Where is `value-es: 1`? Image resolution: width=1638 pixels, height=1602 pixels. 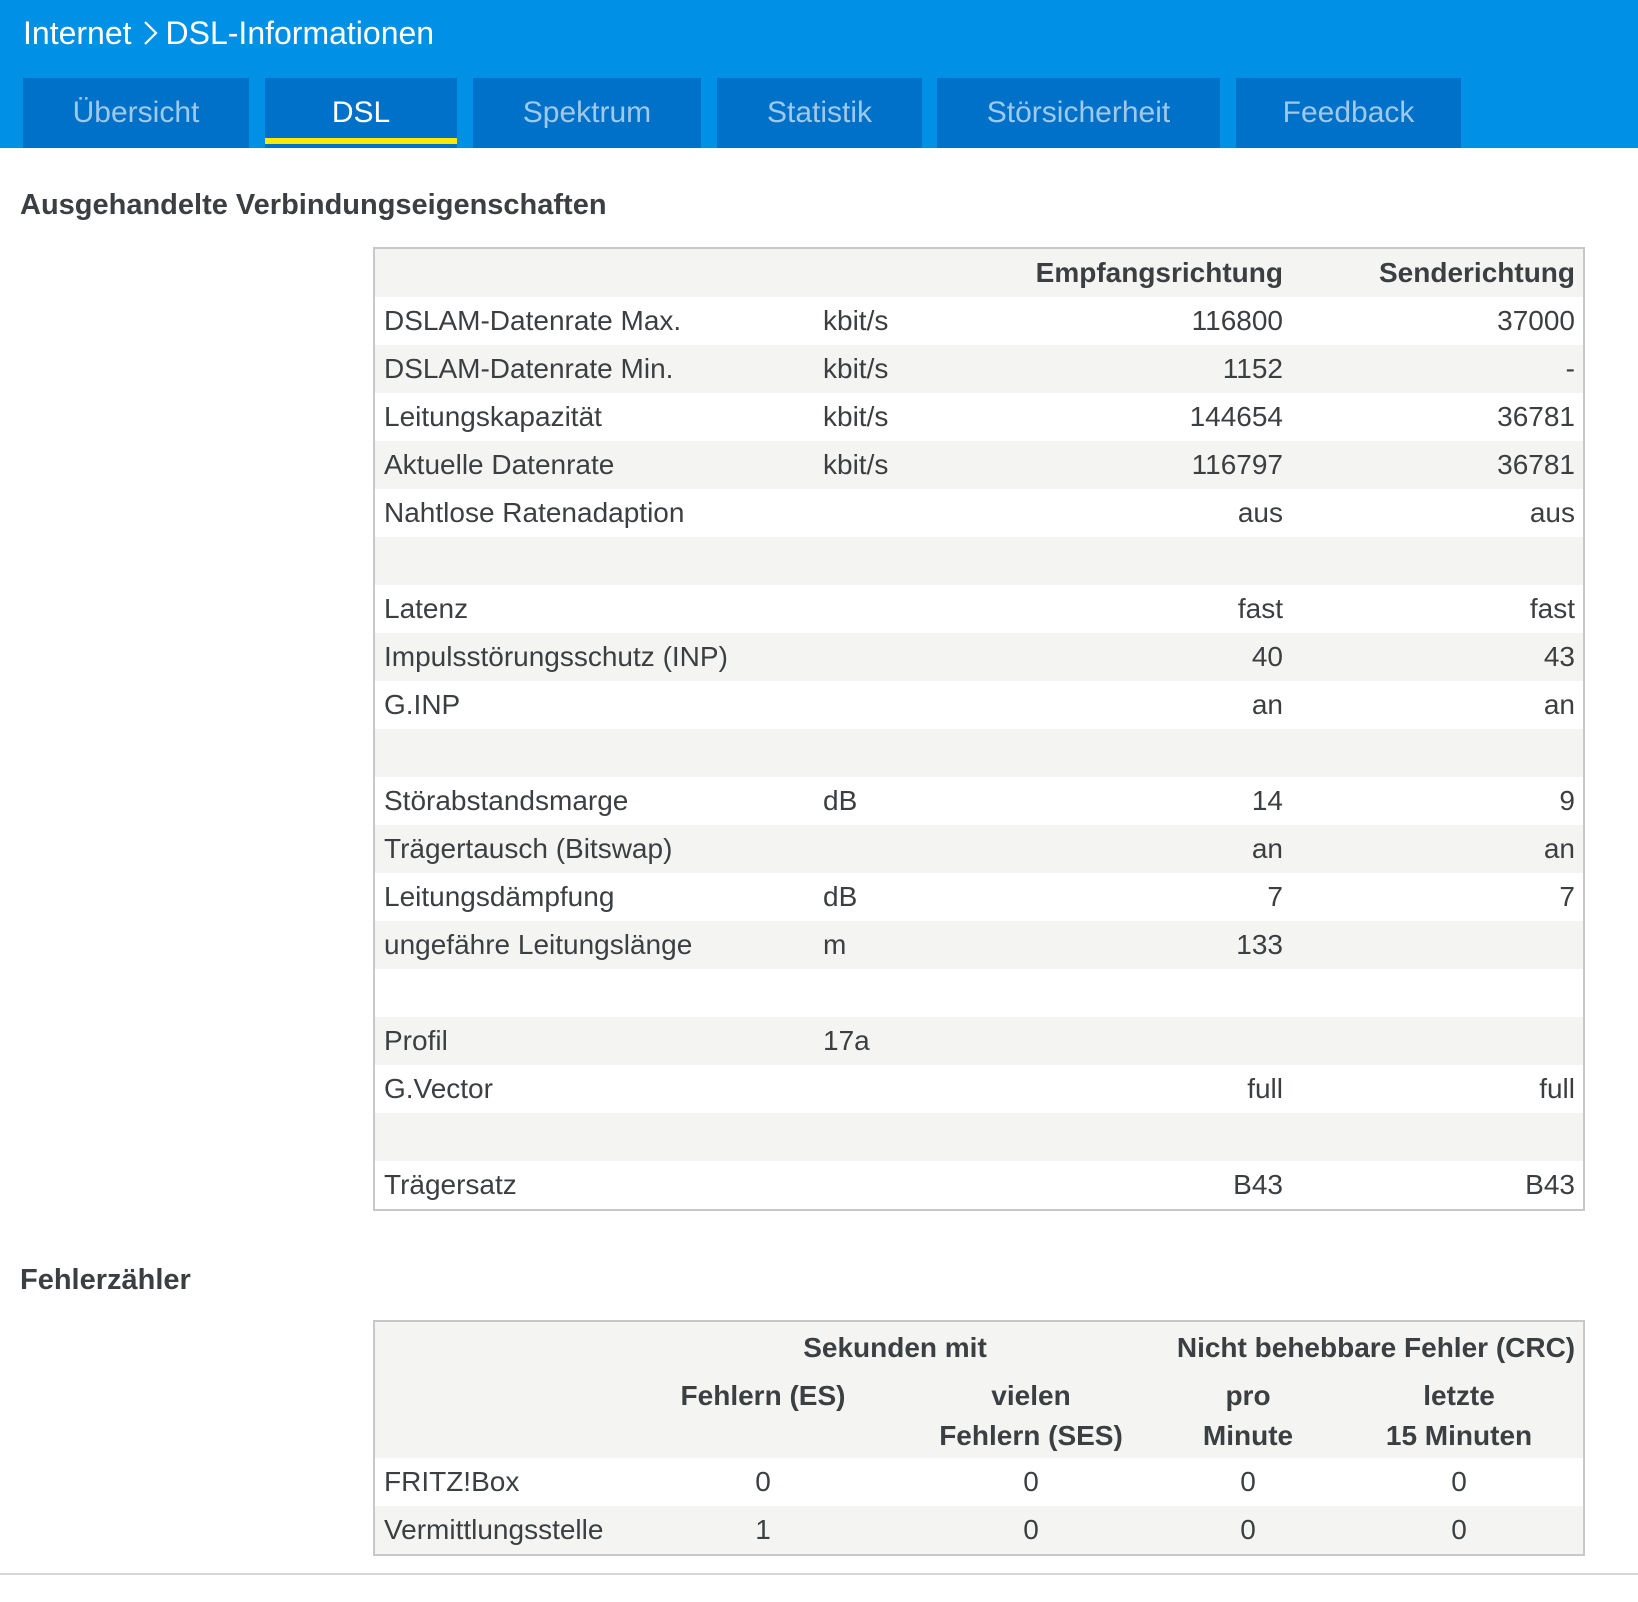 value-es: 1 is located at coordinates (763, 1529).